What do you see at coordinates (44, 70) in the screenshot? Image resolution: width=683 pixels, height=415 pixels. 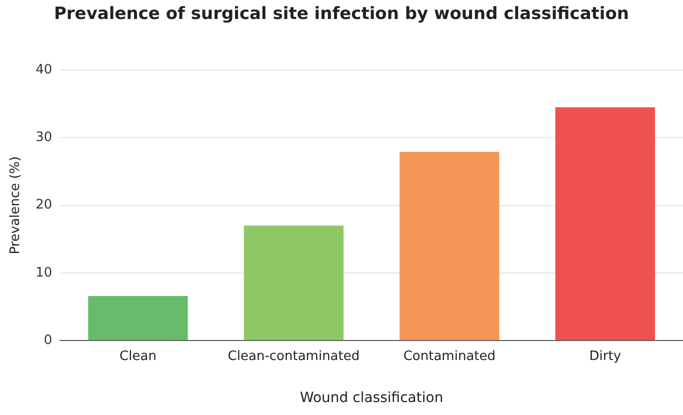 I see `y-tick-label: 40` at bounding box center [44, 70].